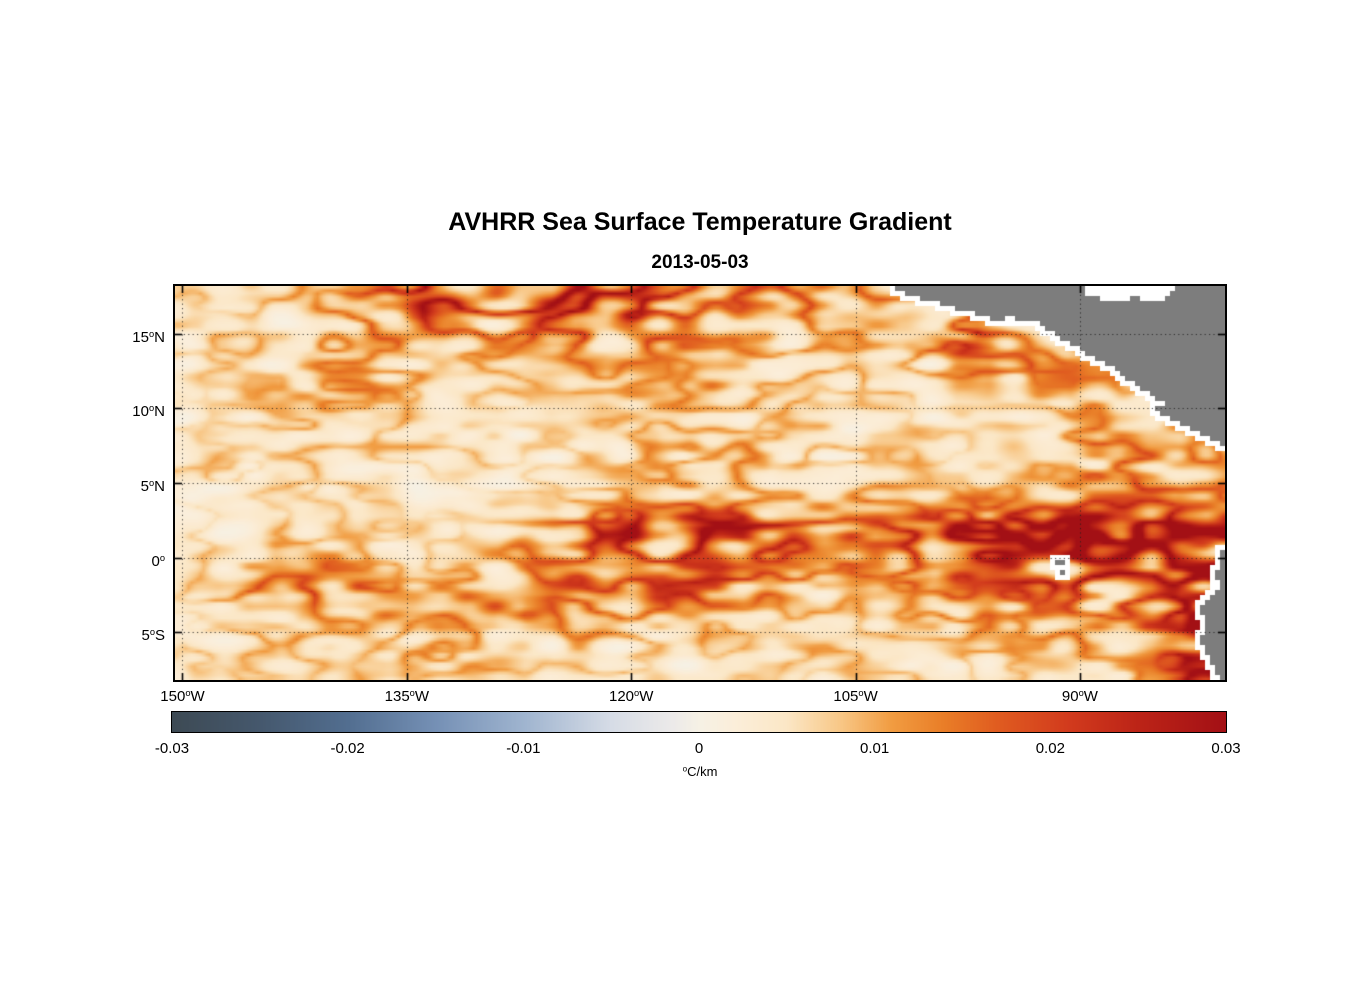 This screenshot has height=1000, width=1356. What do you see at coordinates (855, 697) in the screenshot?
I see `x-axis-tick-label: 105oW` at bounding box center [855, 697].